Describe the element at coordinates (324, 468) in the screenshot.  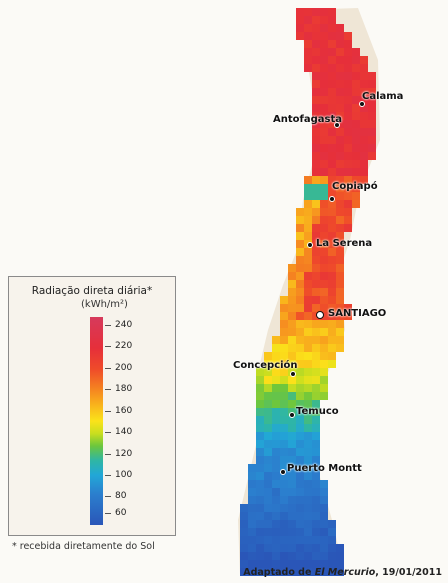
I see `city-label-puerto-montt: Puerto Montt` at that location.